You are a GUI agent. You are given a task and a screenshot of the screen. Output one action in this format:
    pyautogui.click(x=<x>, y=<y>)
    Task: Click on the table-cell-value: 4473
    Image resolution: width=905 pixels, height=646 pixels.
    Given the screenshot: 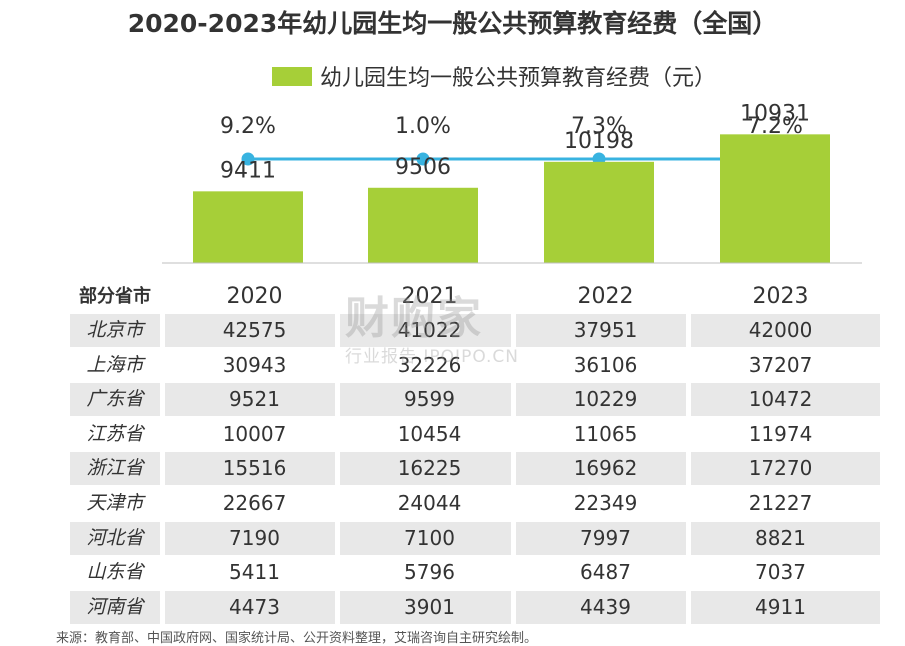 What is the action you would take?
    pyautogui.click(x=254, y=606)
    